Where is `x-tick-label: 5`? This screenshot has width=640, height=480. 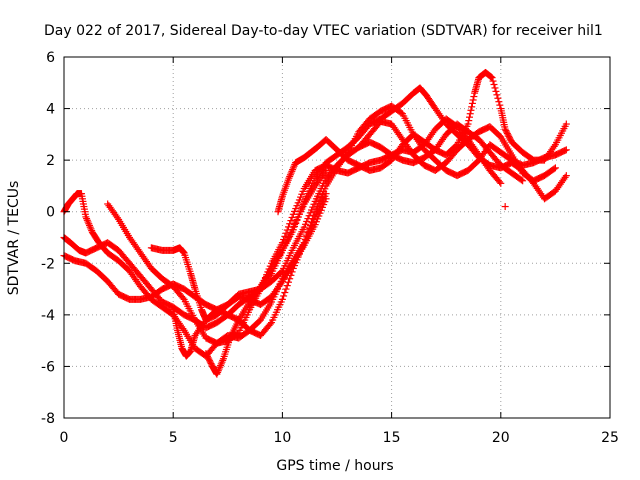 x-tick-label: 5 is located at coordinates (173, 438).